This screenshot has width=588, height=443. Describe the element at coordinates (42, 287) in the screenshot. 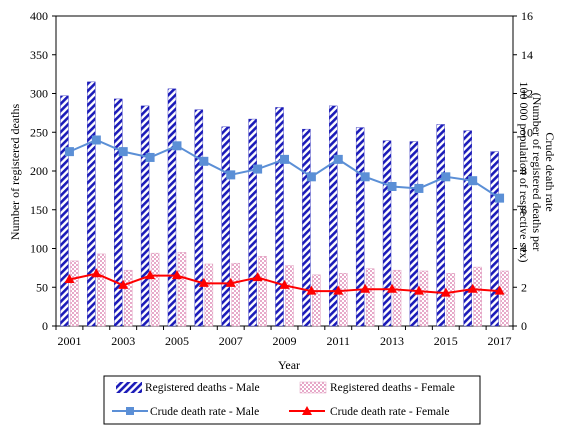

I see `y-tick-label: 50` at that location.